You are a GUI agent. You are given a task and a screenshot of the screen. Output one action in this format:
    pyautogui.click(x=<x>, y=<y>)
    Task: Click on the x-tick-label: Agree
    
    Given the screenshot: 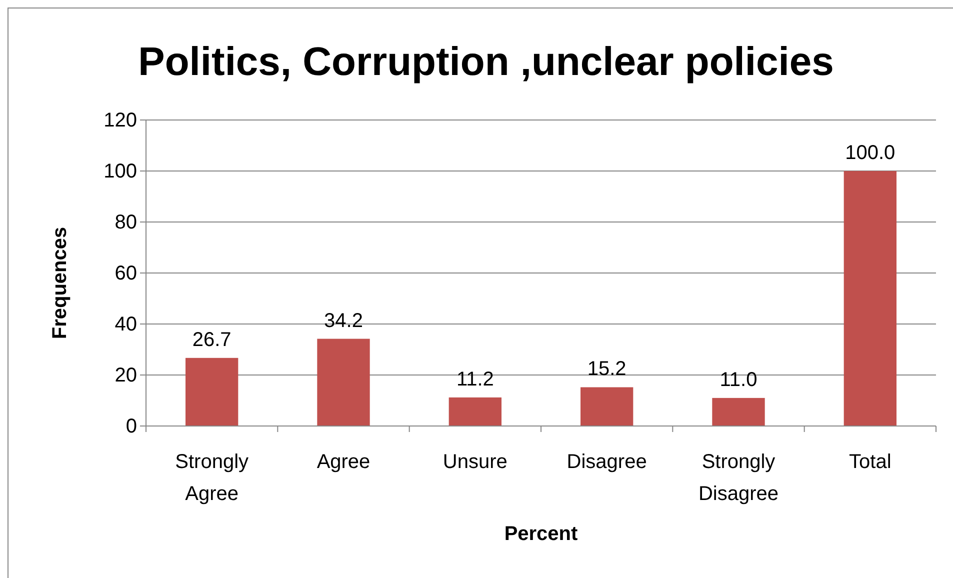 What is the action you would take?
    pyautogui.click(x=343, y=462)
    